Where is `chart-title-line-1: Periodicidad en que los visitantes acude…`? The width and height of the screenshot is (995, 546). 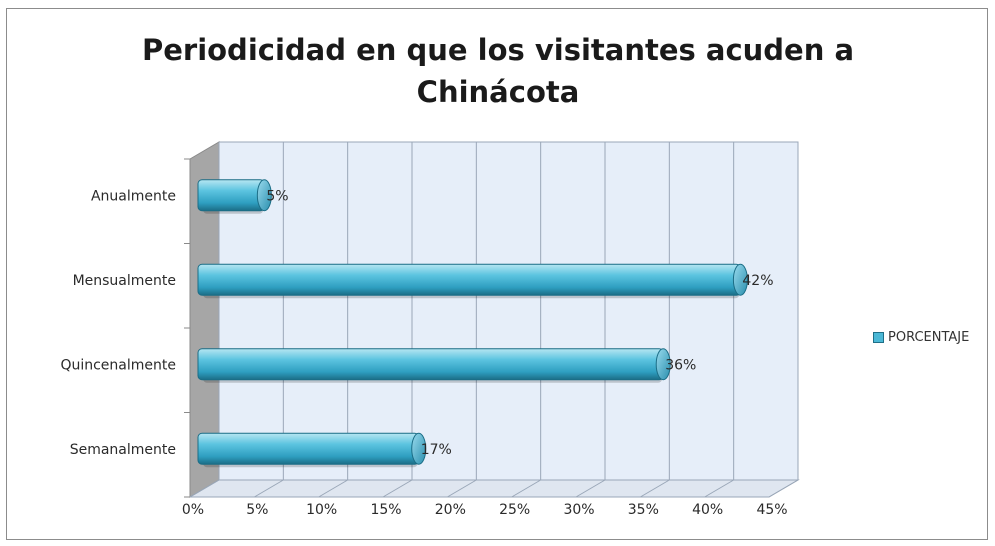
chart-title-line-1: Periodicidad en que los visitantes acude… is located at coordinates (498, 50).